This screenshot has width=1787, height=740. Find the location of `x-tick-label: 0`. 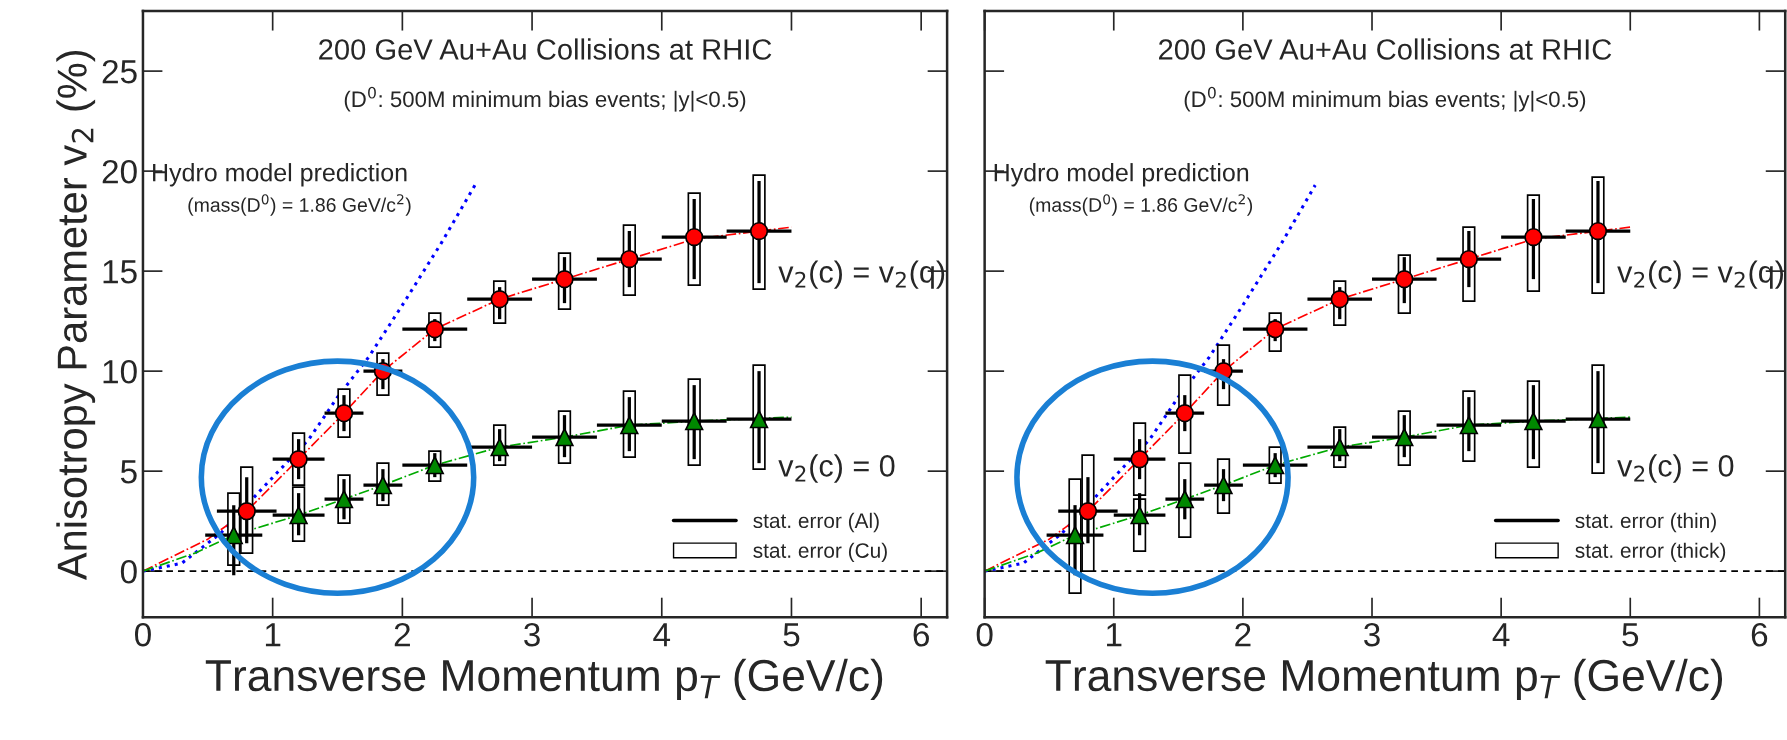

x-tick-label: 0 is located at coordinates (984, 634).